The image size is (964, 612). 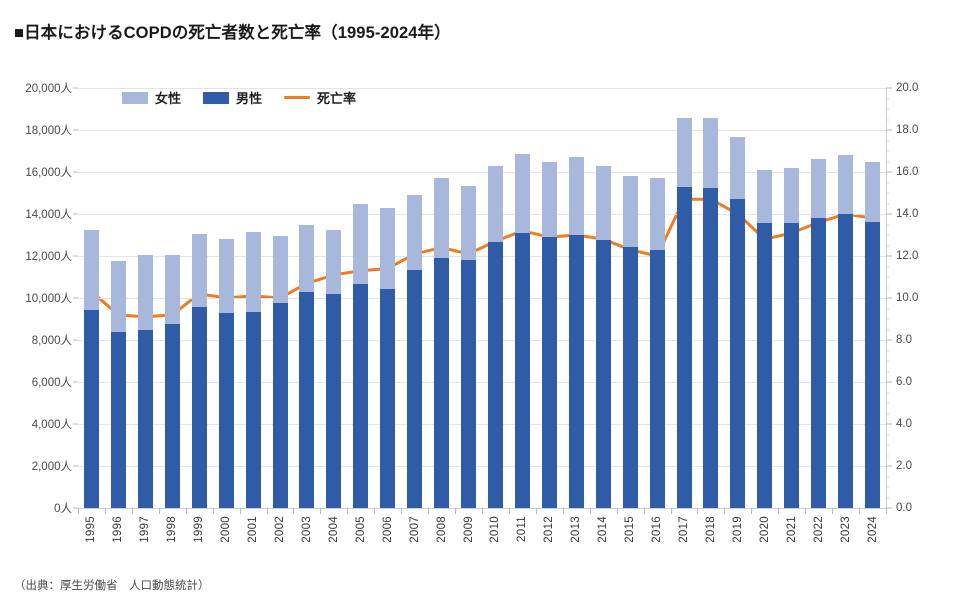 I want to click on y-axis-right-tick-label: 10.0, so click(x=907, y=298).